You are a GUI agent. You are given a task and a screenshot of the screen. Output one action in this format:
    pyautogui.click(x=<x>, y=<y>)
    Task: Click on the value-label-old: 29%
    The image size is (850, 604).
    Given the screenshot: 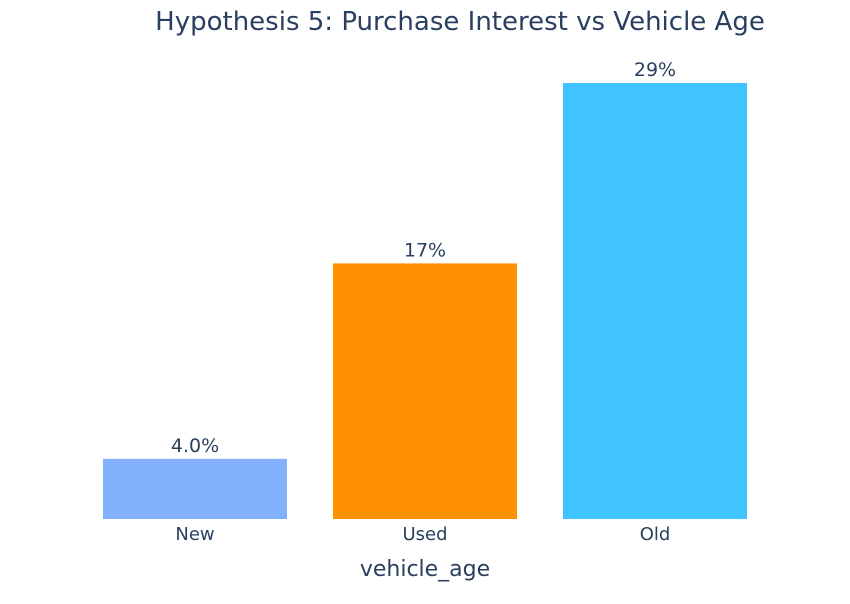 What is the action you would take?
    pyautogui.click(x=655, y=70)
    